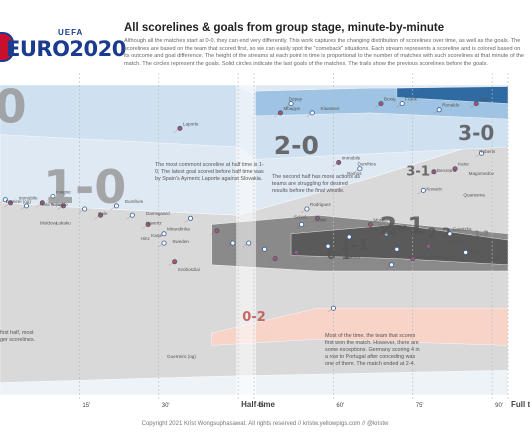  What do you see at coordinates (7, 47) in the screenshot?
I see `trophy-emblem-icon` at bounding box center [7, 47].